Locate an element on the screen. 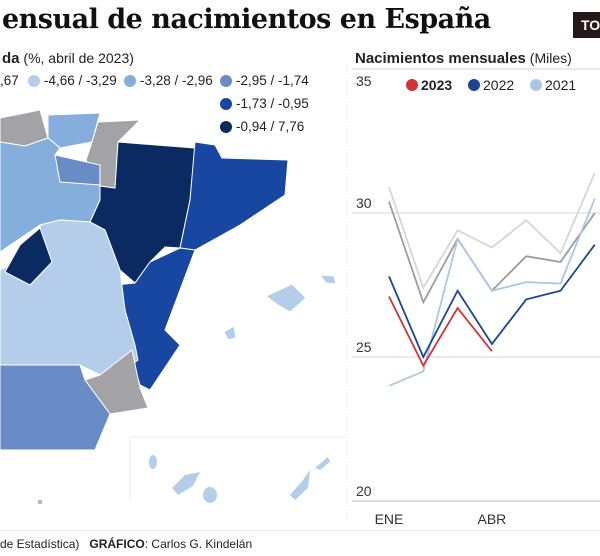  legend-item: -2,95 / -1,74 is located at coordinates (264, 80).